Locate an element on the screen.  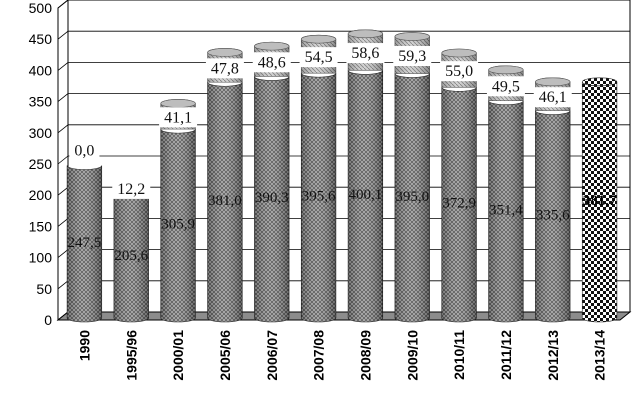
data-label-base: 205,6 is located at coordinates (131, 256).